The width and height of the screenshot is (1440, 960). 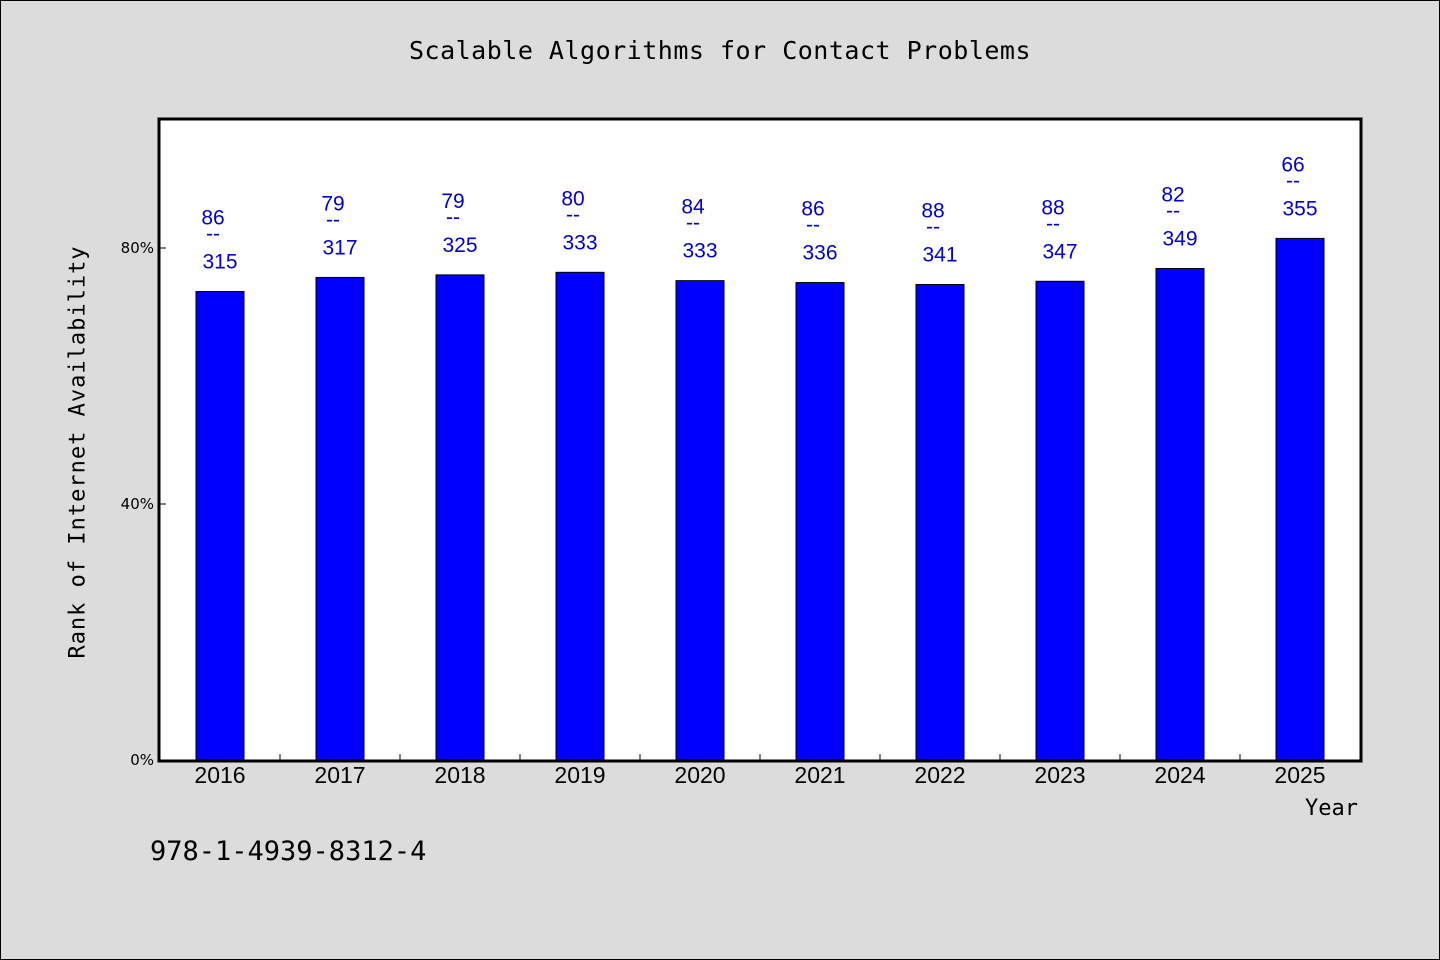 What do you see at coordinates (1180, 514) in the screenshot?
I see `bar-2024` at bounding box center [1180, 514].